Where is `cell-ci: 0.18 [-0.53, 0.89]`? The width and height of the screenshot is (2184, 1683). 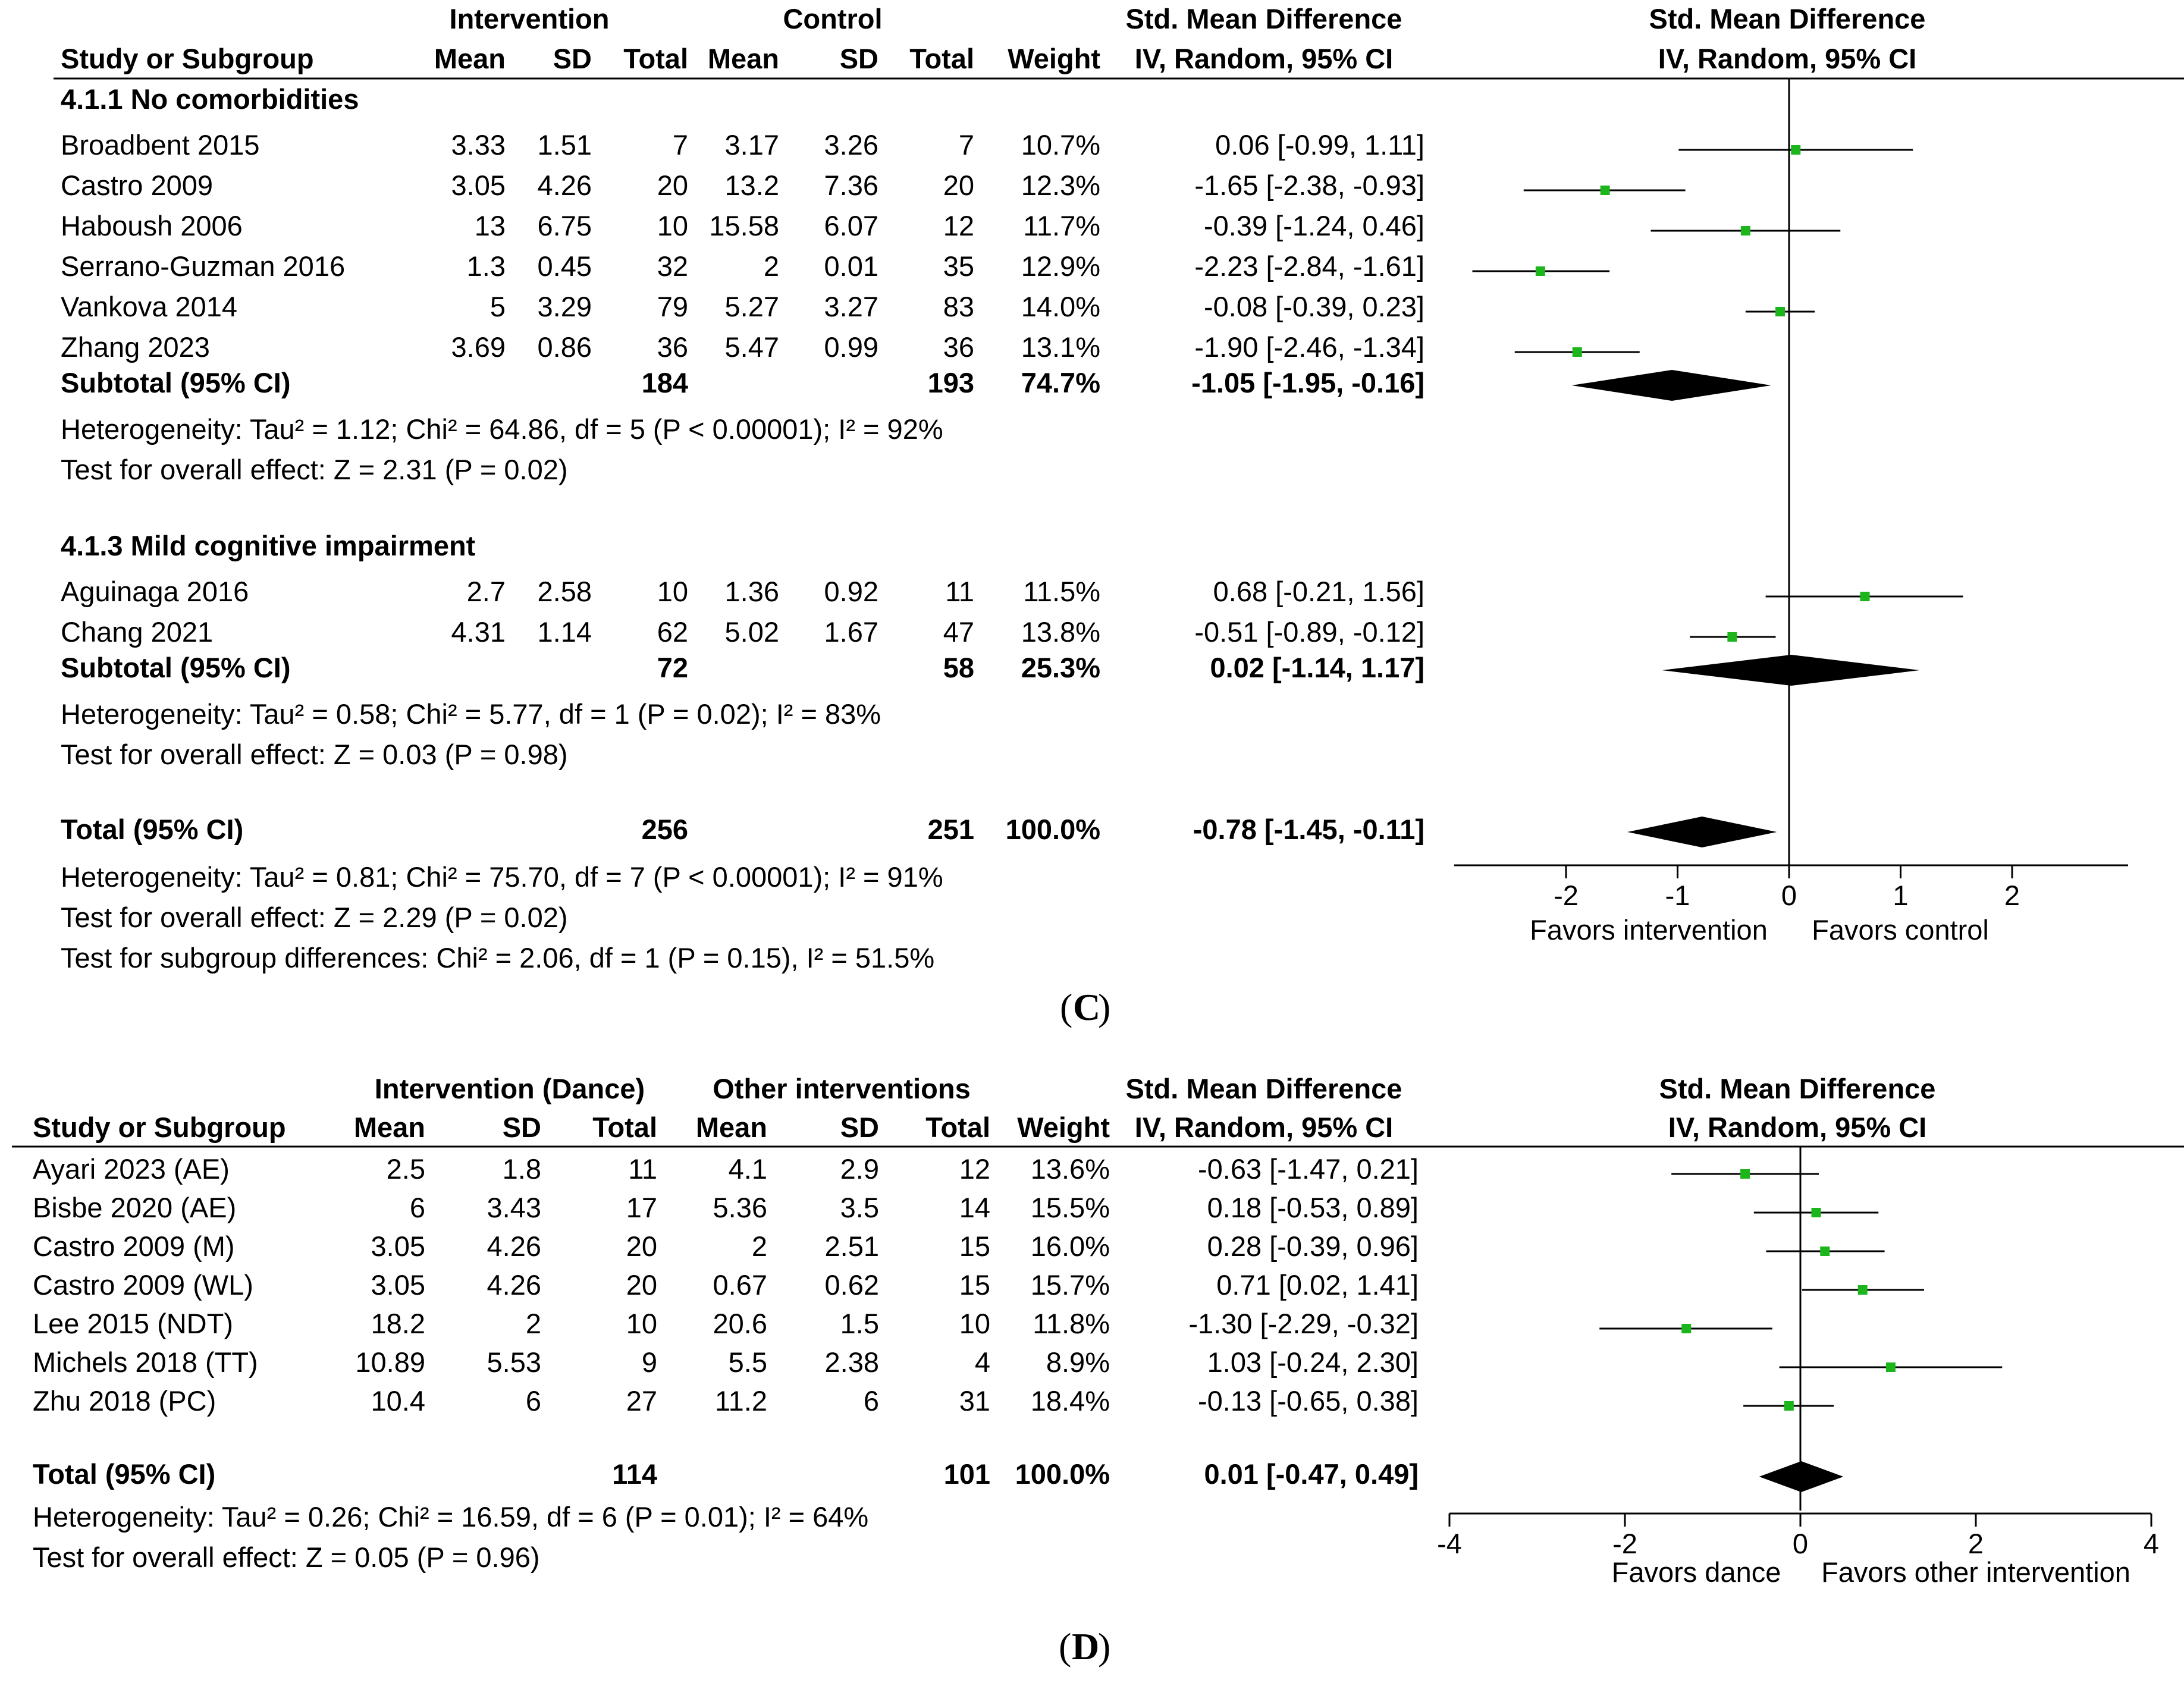 cell-ci: 0.18 [-0.53, 0.89] is located at coordinates (1313, 1208).